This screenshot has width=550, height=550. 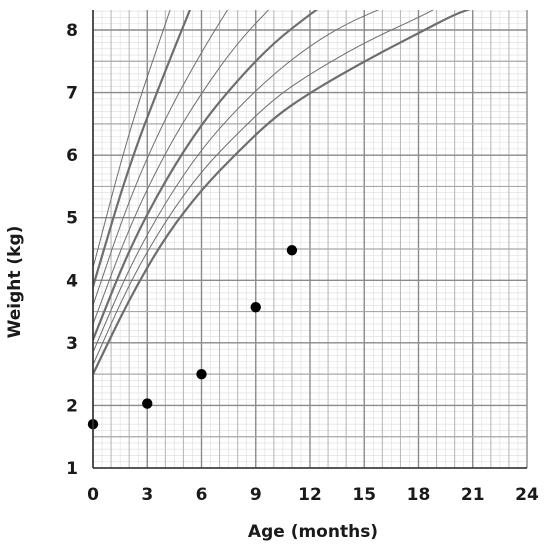 I want to click on x-tick-label: 24, so click(x=527, y=495).